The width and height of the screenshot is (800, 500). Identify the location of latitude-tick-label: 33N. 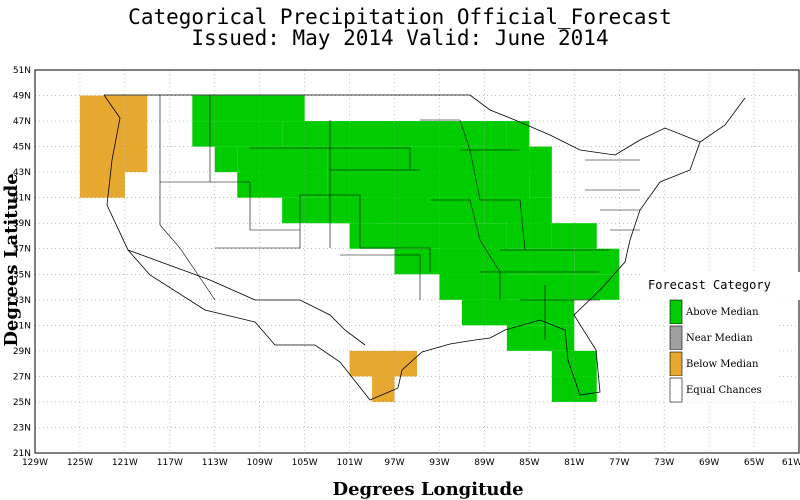
(22, 301).